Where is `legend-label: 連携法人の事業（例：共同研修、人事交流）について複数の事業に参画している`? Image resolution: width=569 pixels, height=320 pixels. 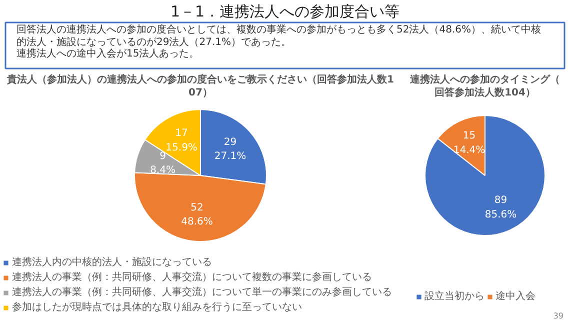 legend-label: 連携法人の事業（例：共同研修、人事交流）について複数の事業に参画している is located at coordinates (192, 277).